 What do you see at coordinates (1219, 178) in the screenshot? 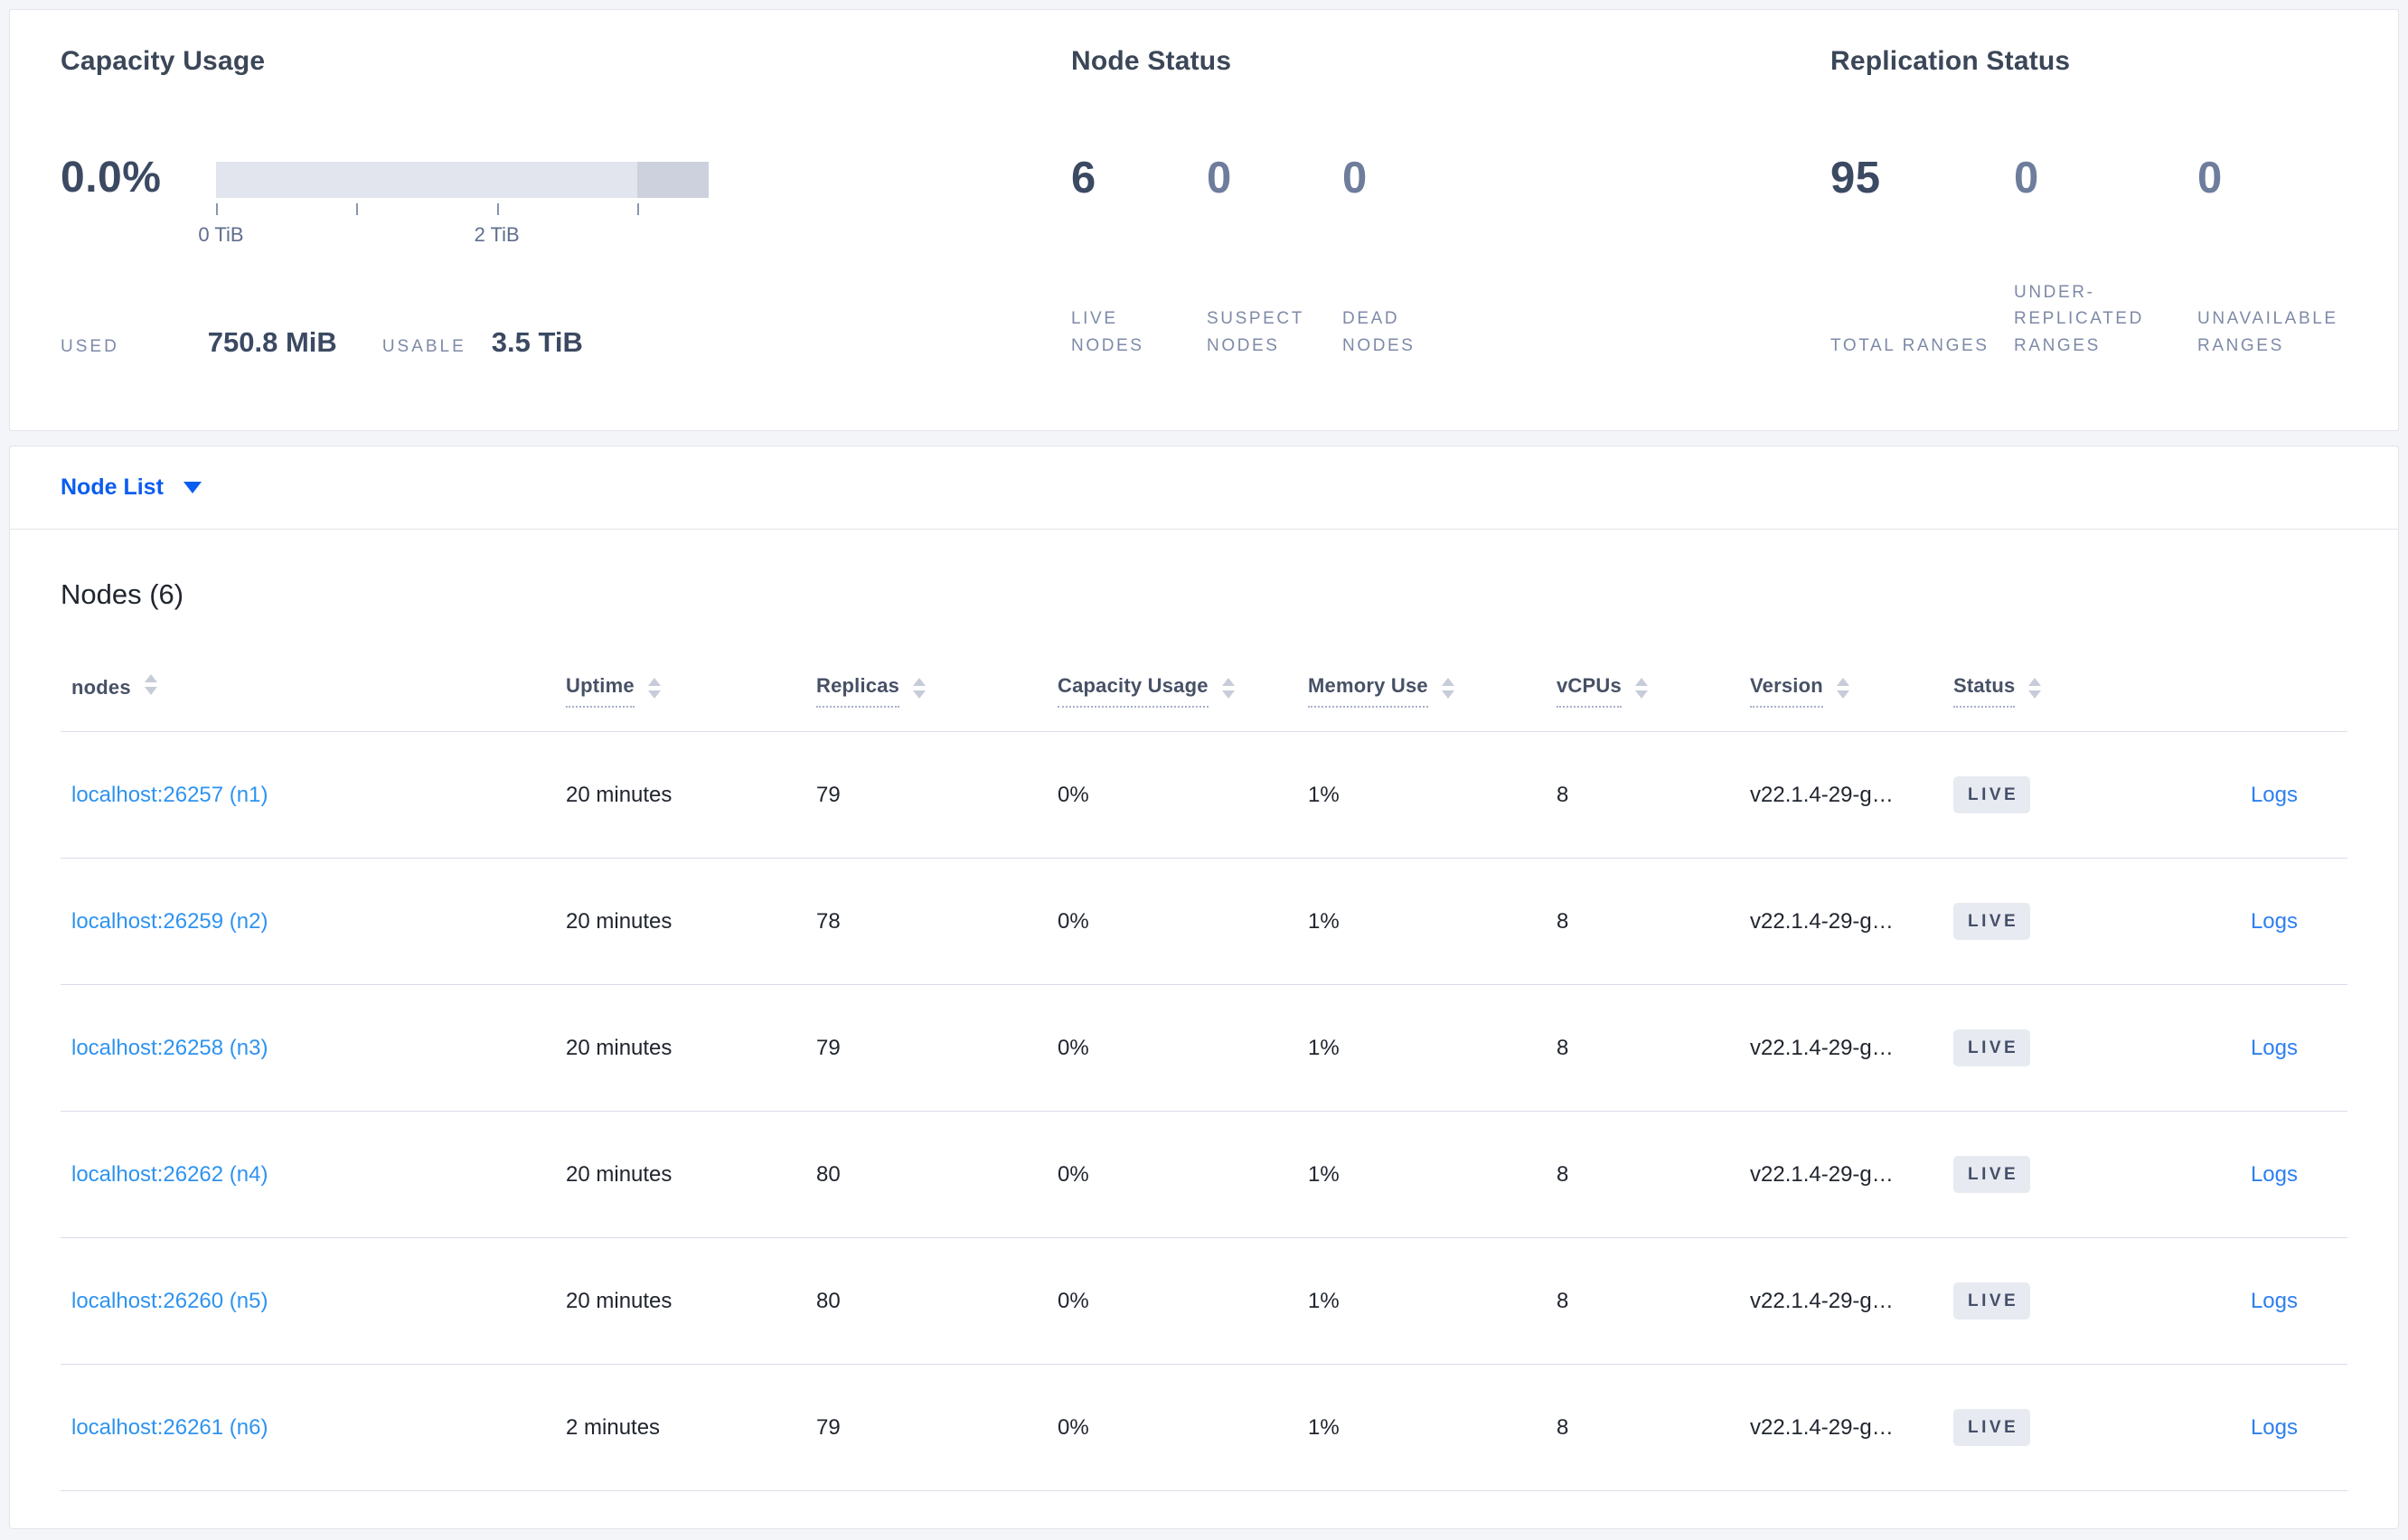
I see `suspect-nodes-count: 0` at bounding box center [1219, 178].